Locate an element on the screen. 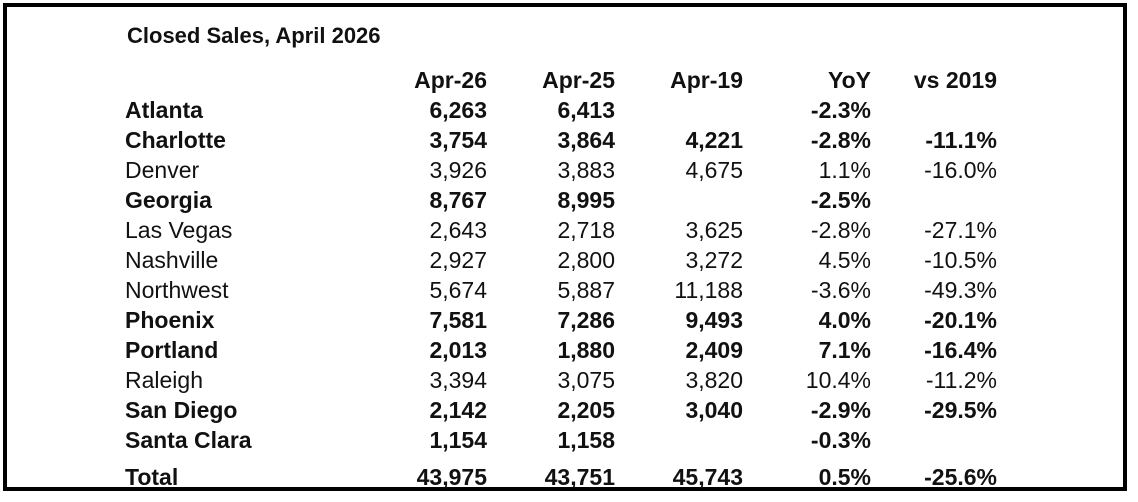  cell-apr-19: 2,409 is located at coordinates (714, 350).